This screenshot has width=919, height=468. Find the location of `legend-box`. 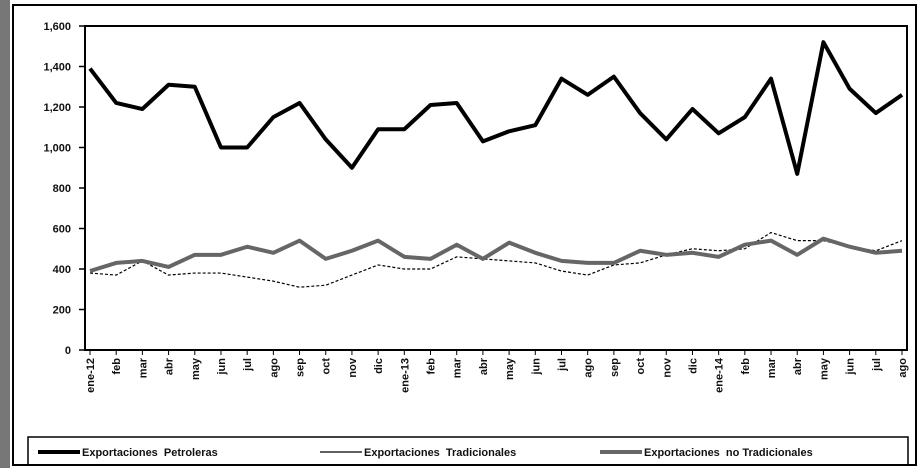

legend-box is located at coordinates (468, 451).